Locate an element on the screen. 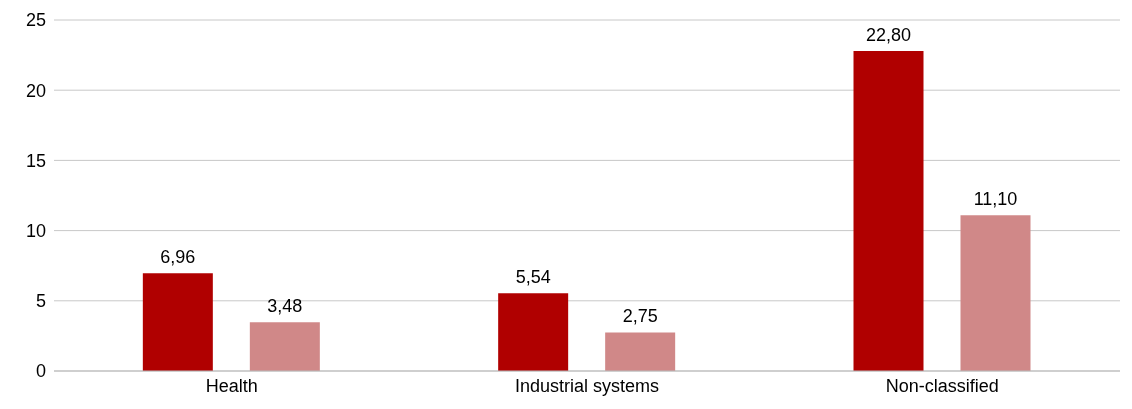 The height and width of the screenshot is (409, 1132). x-tick-label: Industrial systems is located at coordinates (587, 385).